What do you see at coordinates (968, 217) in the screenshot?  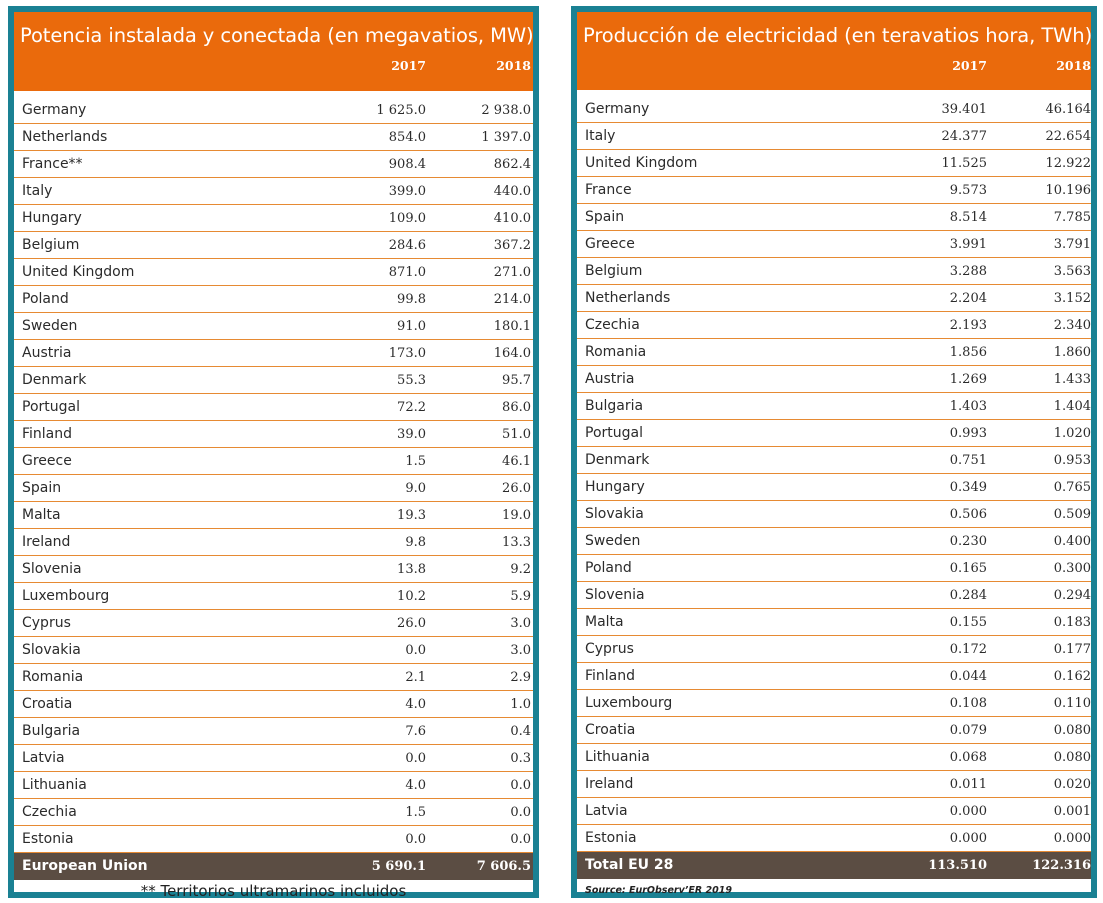 I see `value-2017-cell: 8.514` at bounding box center [968, 217].